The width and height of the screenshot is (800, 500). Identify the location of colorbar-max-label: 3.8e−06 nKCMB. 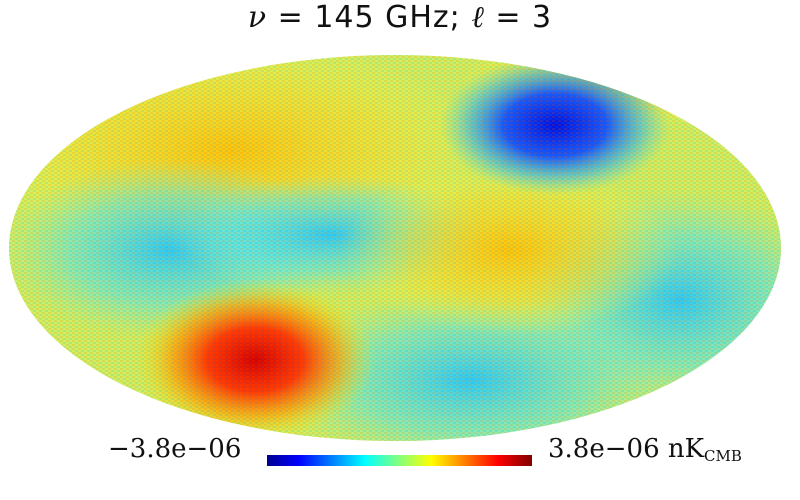
(645, 449).